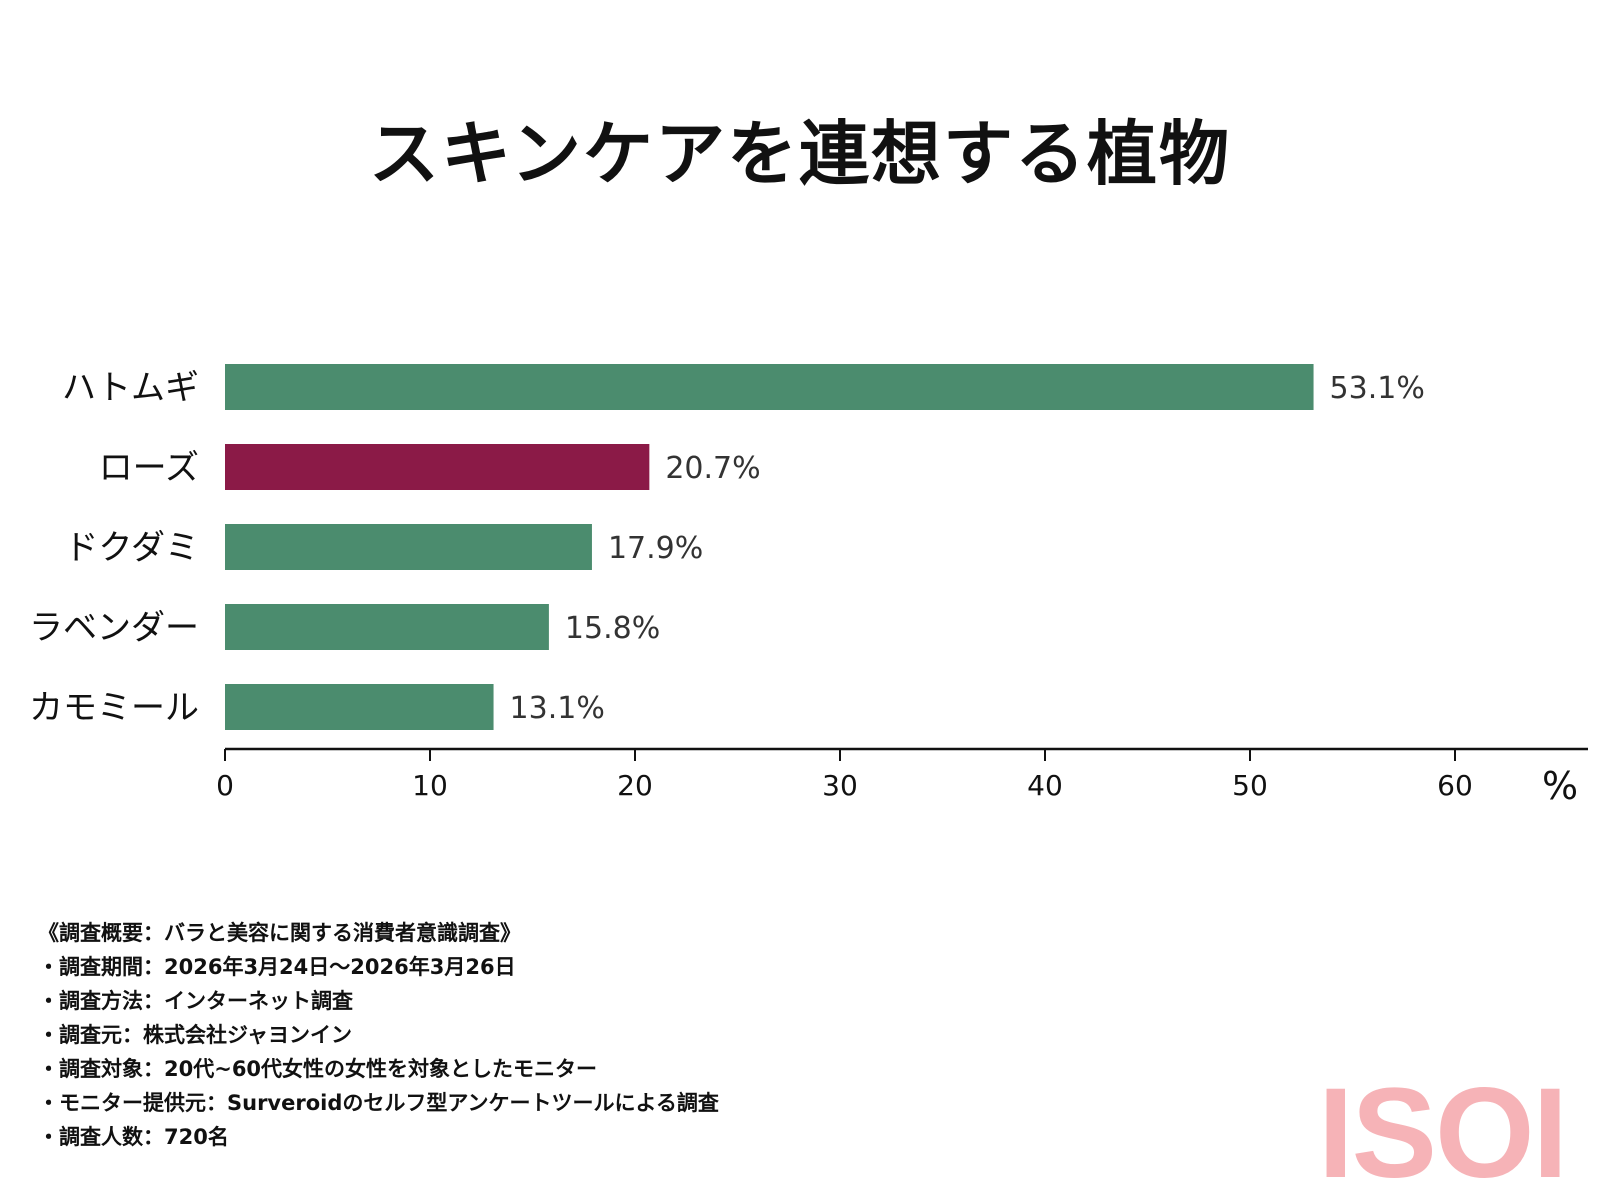 Image resolution: width=1600 pixels, height=1200 pixels. Describe the element at coordinates (635, 785) in the screenshot. I see `x-tick-label: 20` at that location.